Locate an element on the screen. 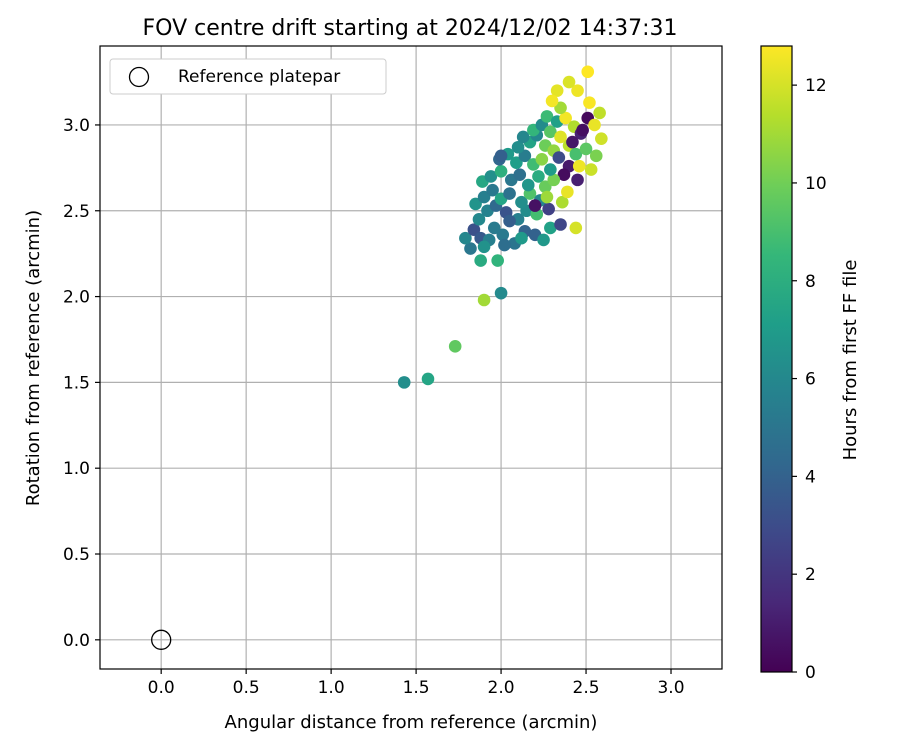 The height and width of the screenshot is (750, 900). reference-point-marker is located at coordinates (161, 639).